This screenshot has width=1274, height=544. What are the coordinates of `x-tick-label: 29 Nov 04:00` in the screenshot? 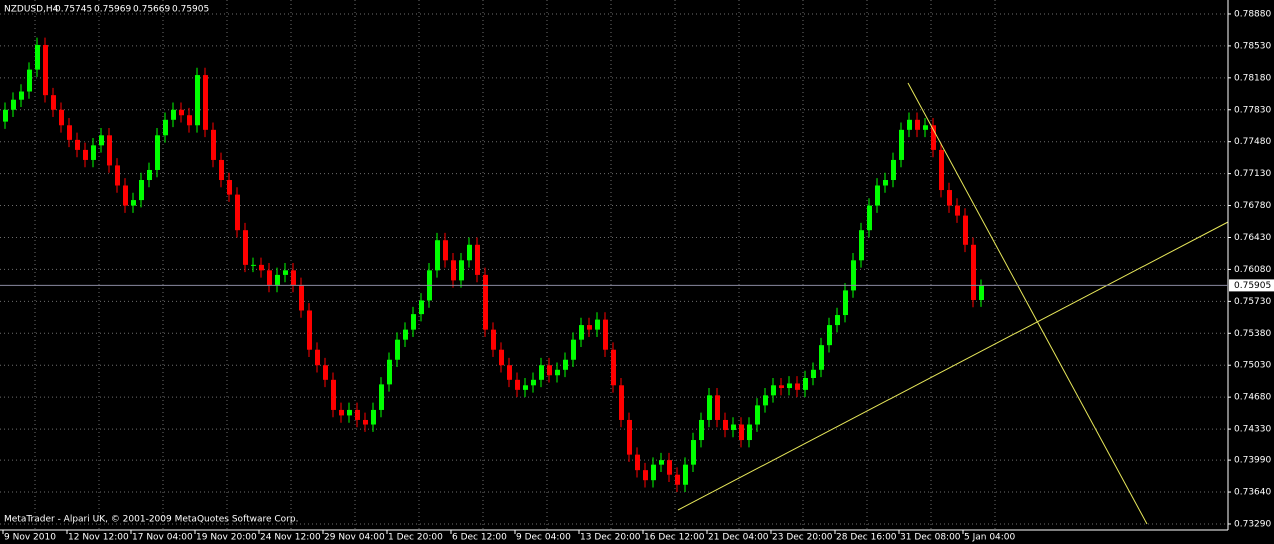 It's located at (354, 538).